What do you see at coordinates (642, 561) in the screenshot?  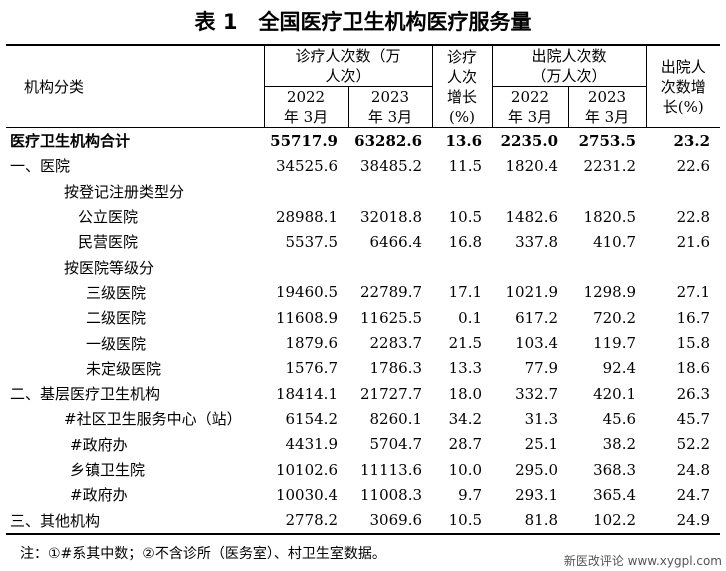 I see `watermark: 新医改评论 www.xygpl.com` at bounding box center [642, 561].